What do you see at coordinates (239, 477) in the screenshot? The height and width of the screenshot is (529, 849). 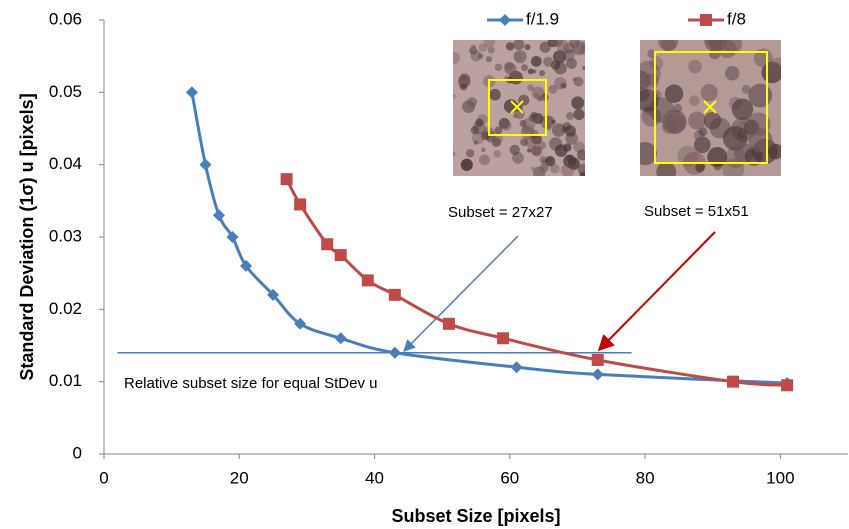 I see `x-tick-label: 20` at bounding box center [239, 477].